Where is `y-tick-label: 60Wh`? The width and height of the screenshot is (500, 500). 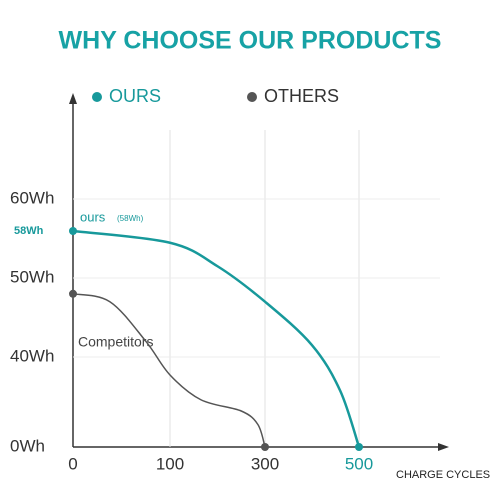
y-tick-label: 60Wh is located at coordinates (32, 197).